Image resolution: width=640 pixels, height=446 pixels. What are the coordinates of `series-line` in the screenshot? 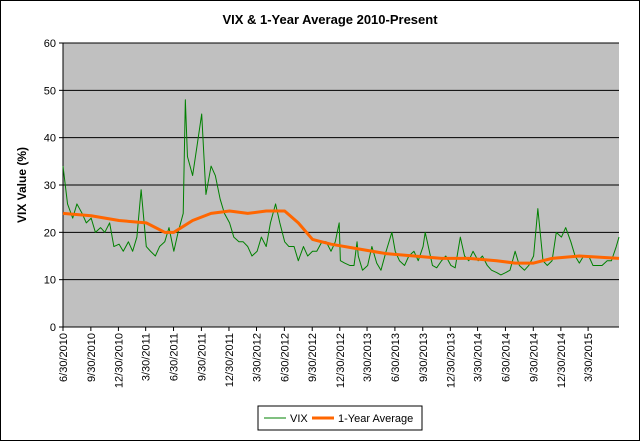 It's located at (341, 237).